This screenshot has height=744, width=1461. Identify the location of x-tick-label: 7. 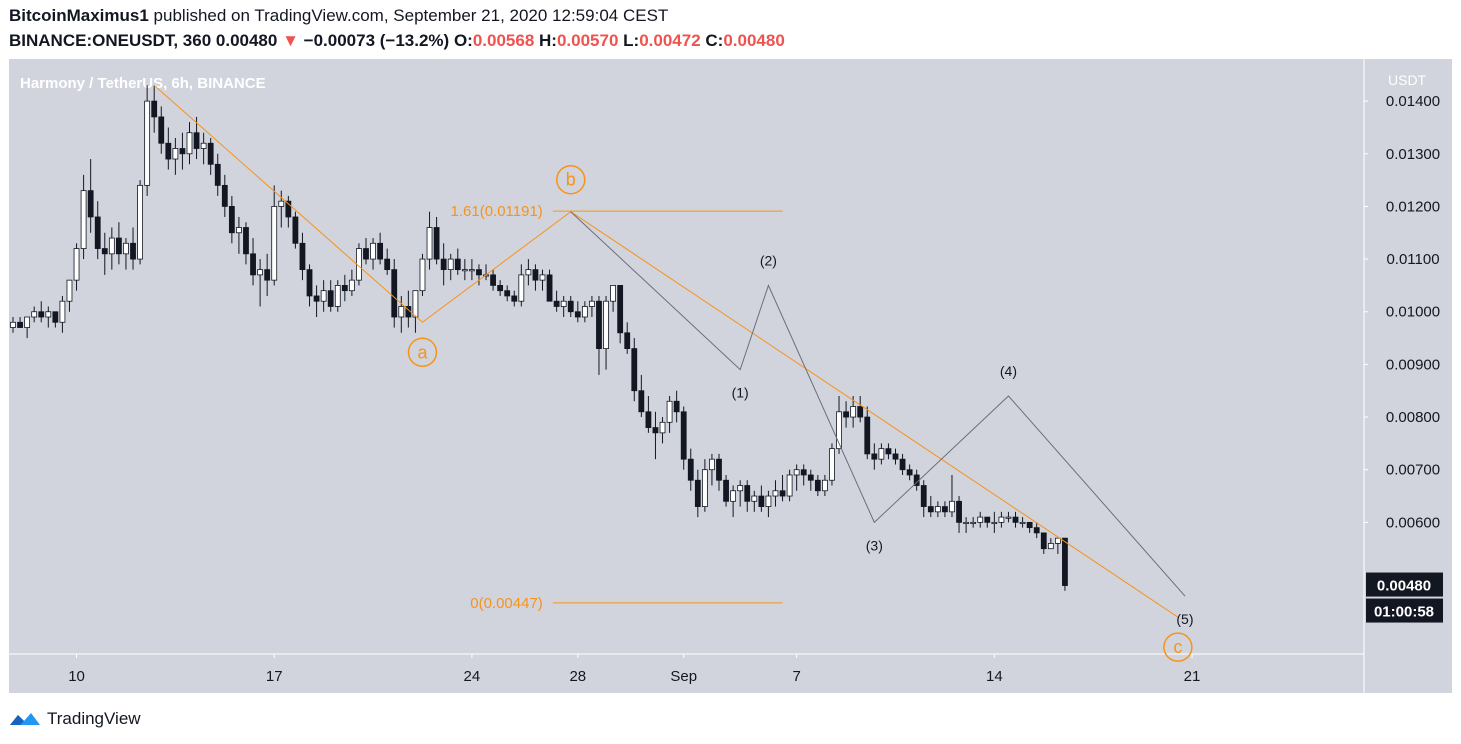
(796, 676).